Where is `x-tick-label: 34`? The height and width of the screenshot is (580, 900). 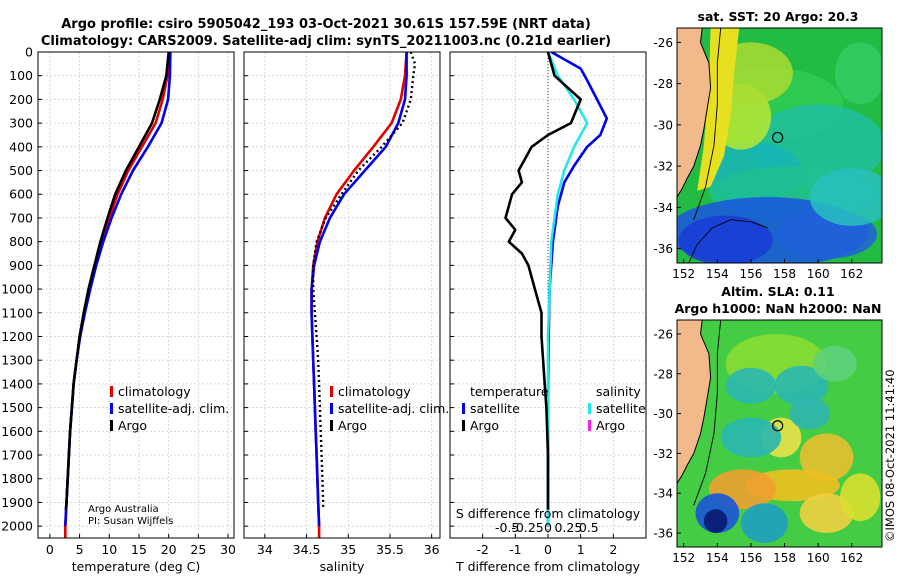 x-tick-label: 34 is located at coordinates (265, 549).